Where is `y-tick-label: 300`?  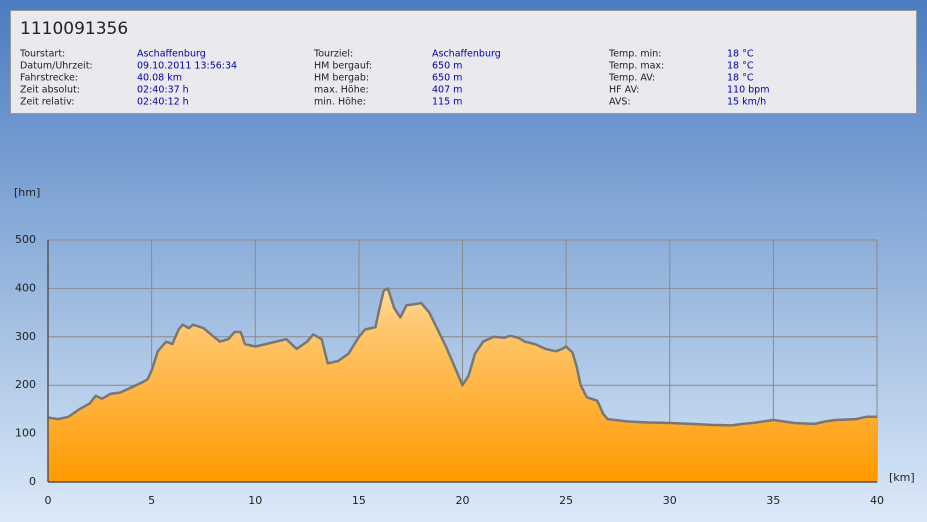 y-tick-label: 300 is located at coordinates (25, 336).